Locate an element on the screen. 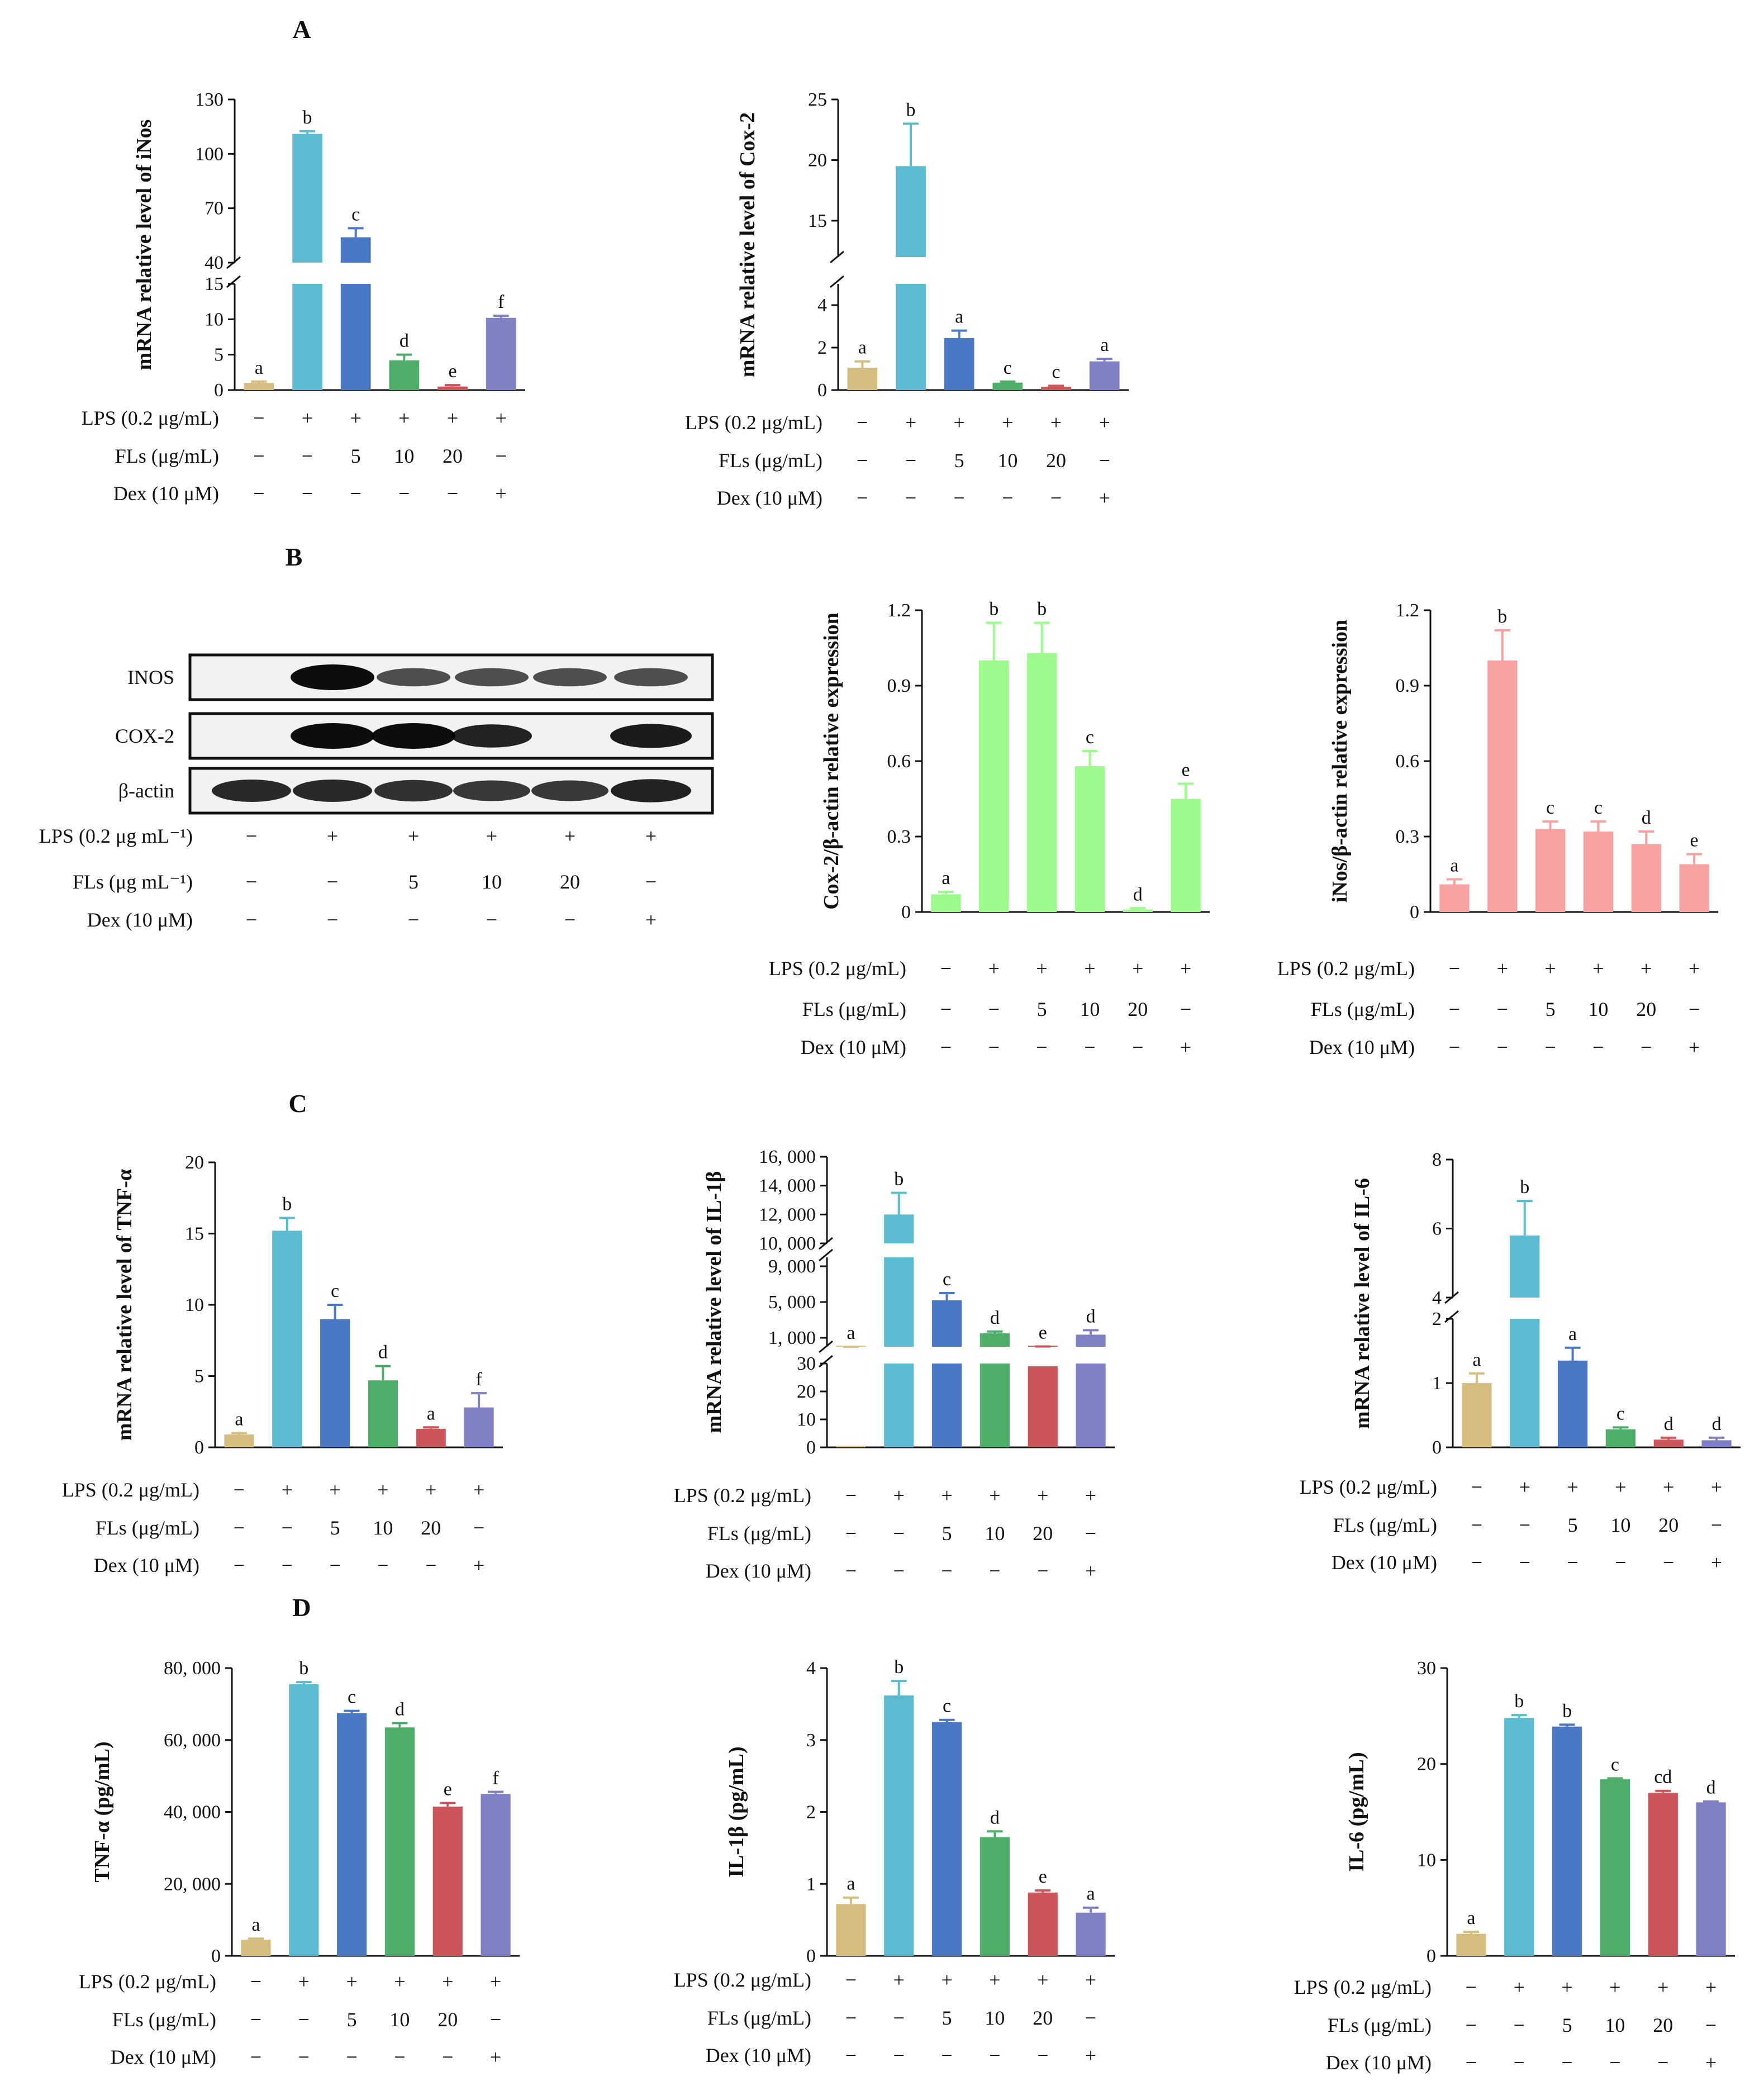  bar-1: a is located at coordinates (862, 364).